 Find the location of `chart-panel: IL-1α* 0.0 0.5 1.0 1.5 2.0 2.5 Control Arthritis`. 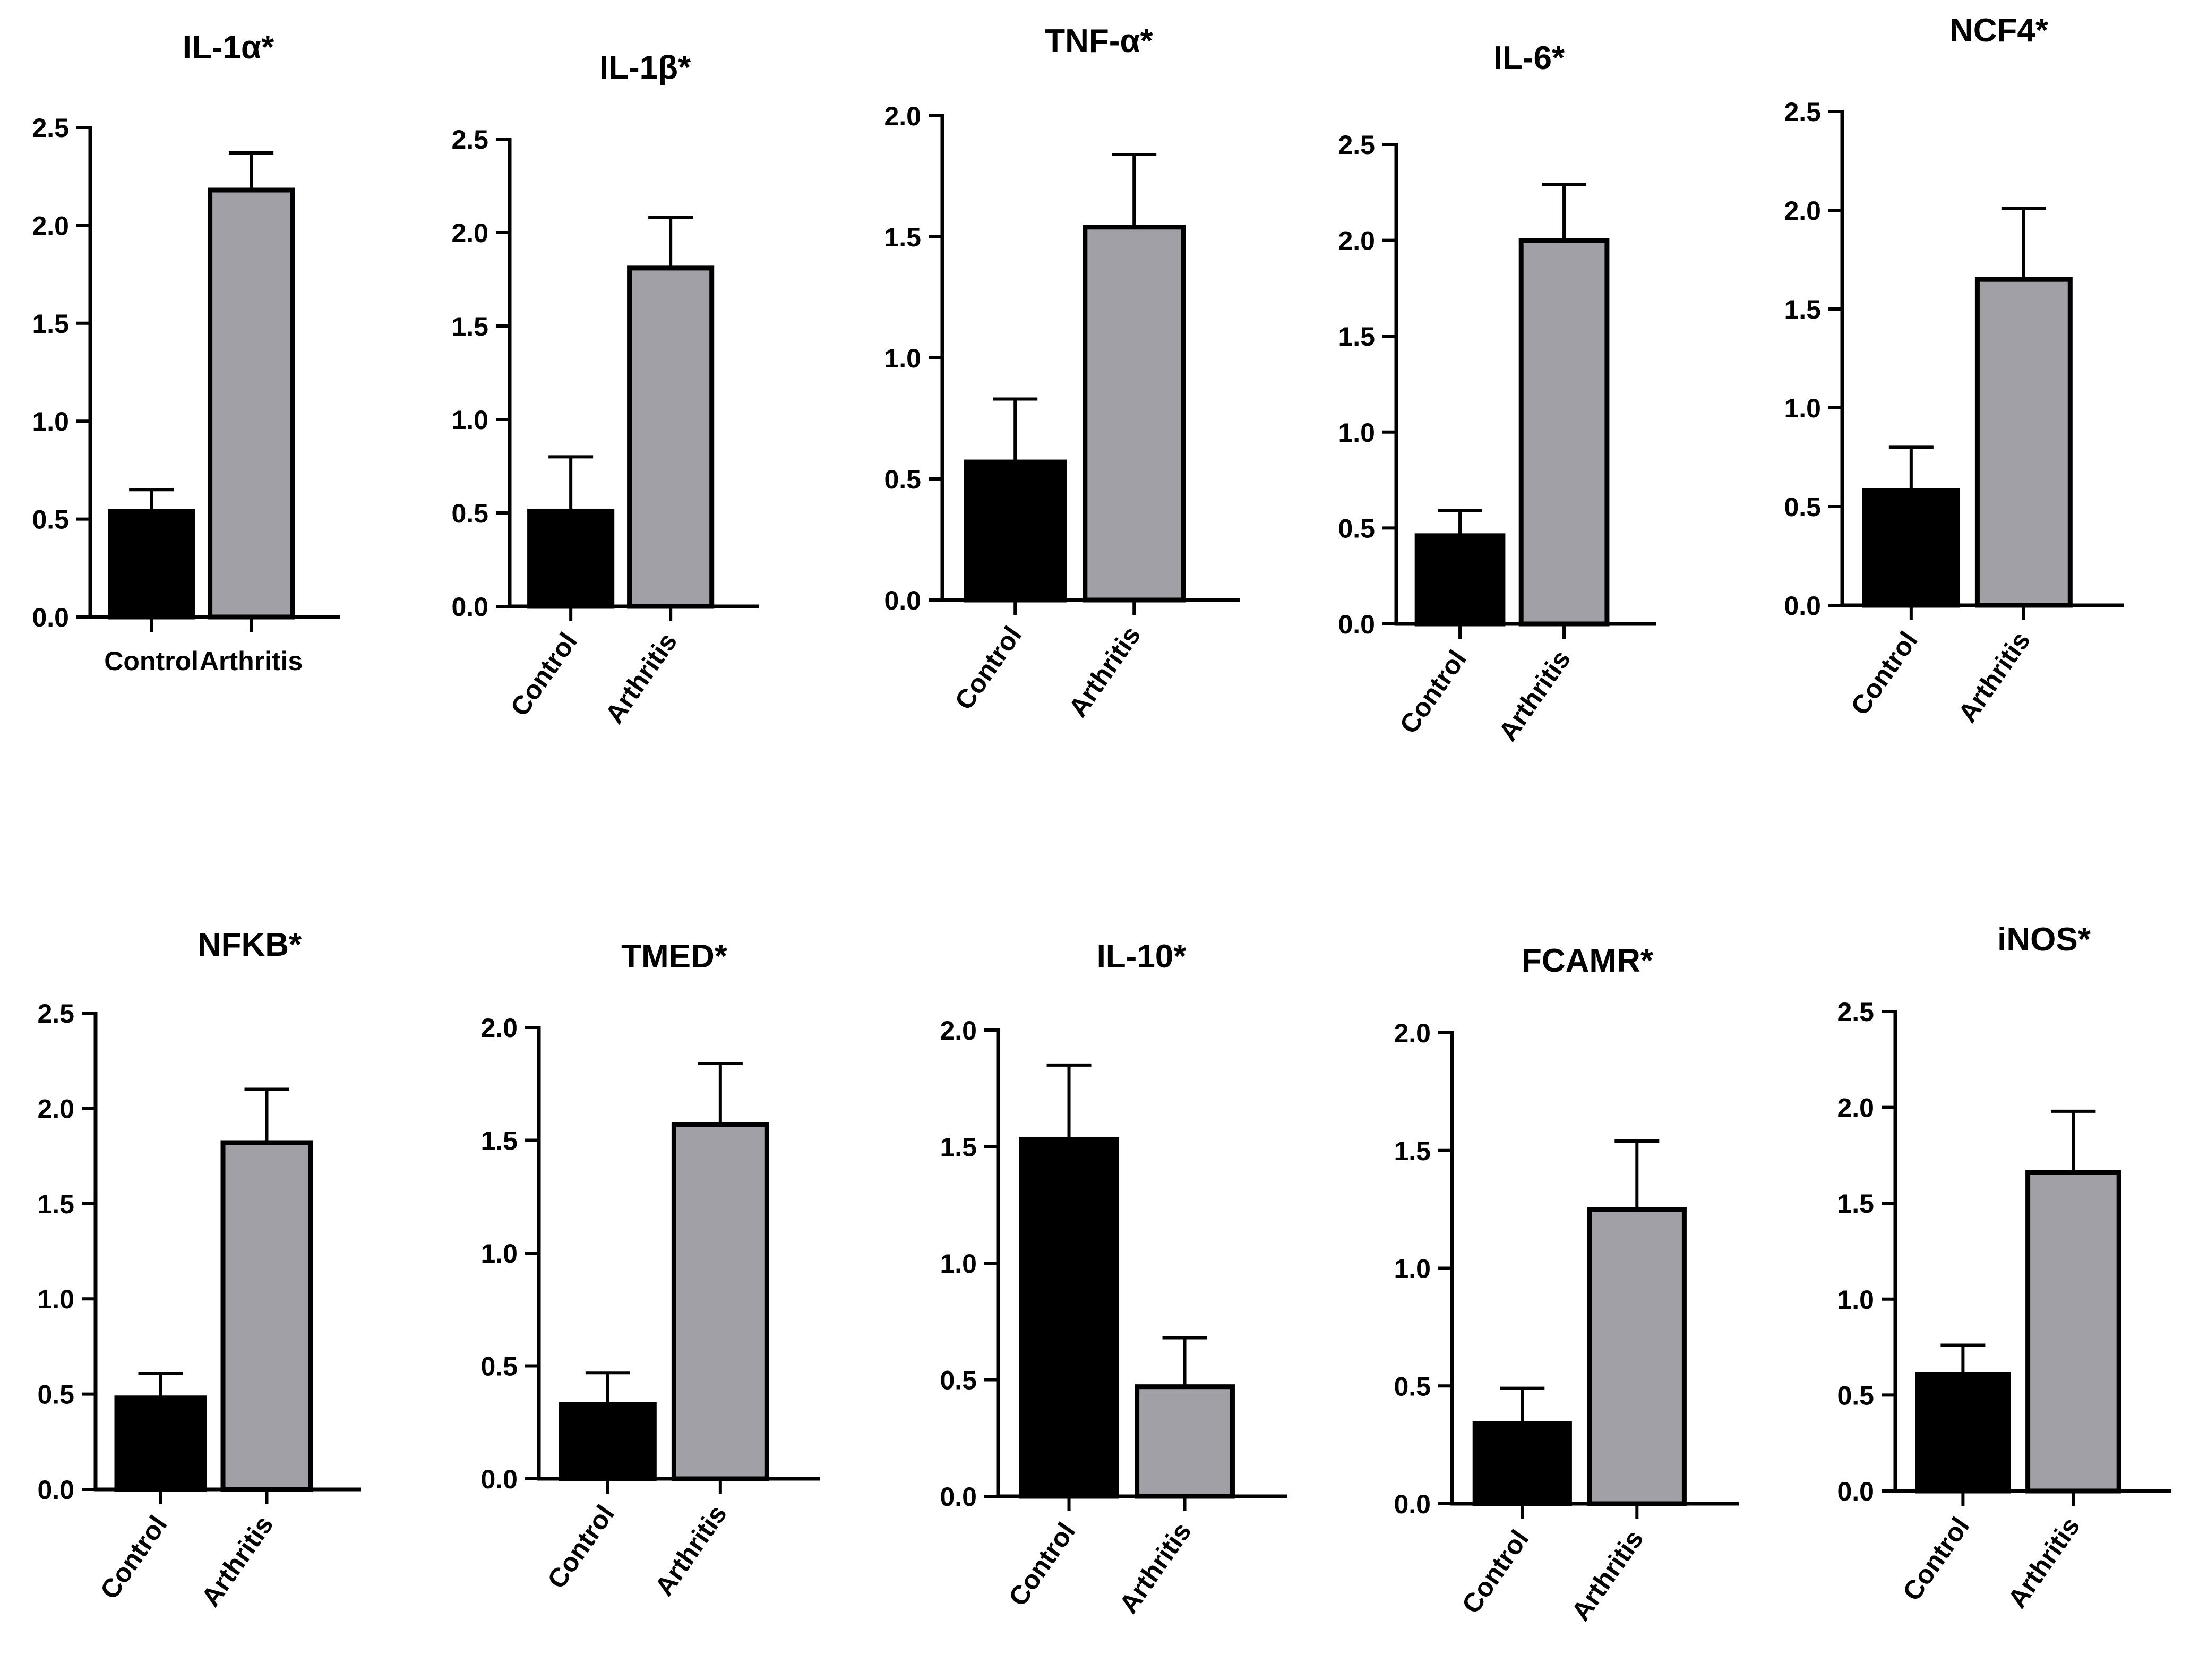

chart-panel: IL-1α* 0.0 0.5 1.0 1.5 2.0 2.5 Control Arthritis is located at coordinates (186, 353).